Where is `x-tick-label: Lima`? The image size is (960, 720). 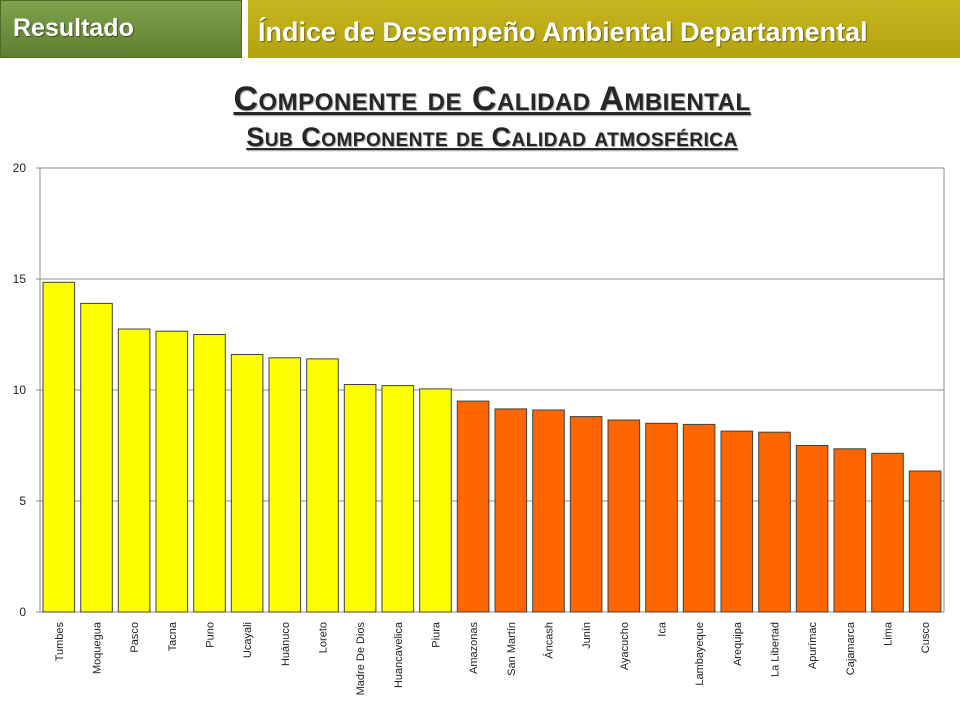
x-tick-label: Lima is located at coordinates (889, 633).